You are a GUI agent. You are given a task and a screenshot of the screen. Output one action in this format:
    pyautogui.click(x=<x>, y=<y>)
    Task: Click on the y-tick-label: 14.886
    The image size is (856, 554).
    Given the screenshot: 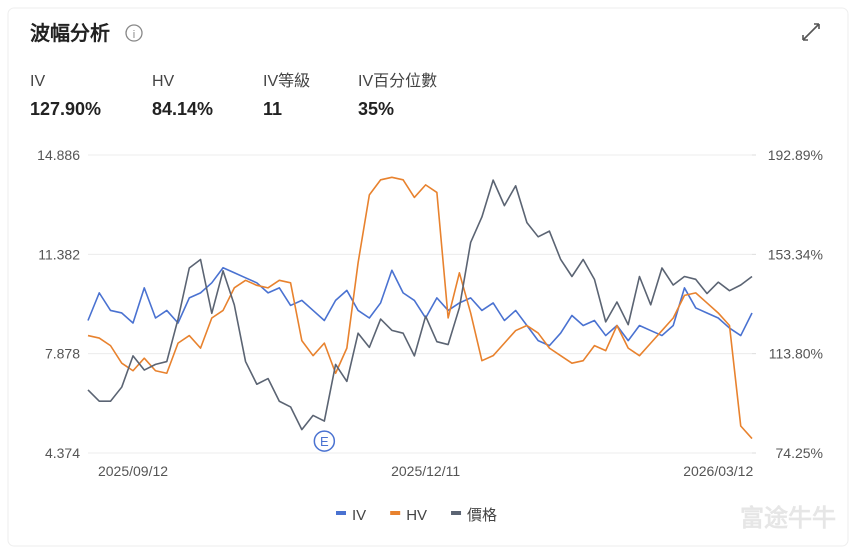 What is the action you would take?
    pyautogui.click(x=58, y=155)
    